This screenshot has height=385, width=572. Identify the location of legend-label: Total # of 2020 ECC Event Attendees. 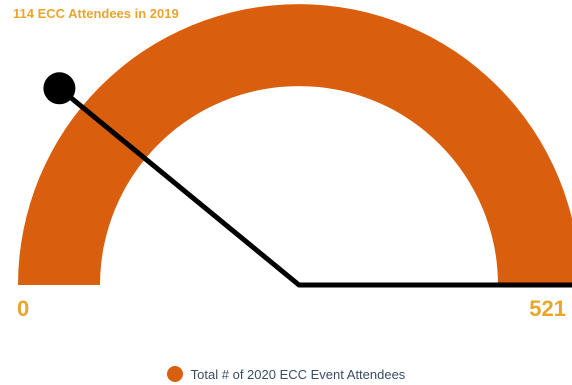
(298, 374).